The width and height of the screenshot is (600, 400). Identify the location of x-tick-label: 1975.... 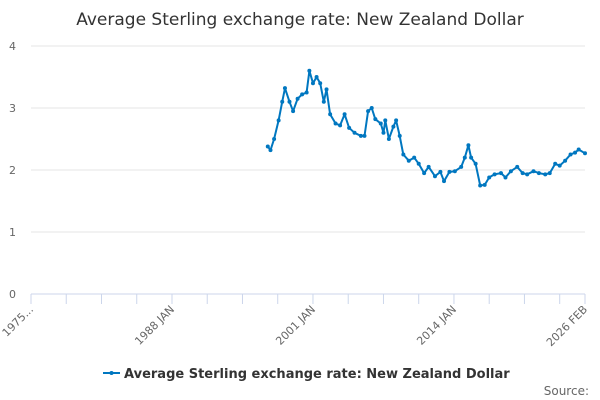
(18, 321).